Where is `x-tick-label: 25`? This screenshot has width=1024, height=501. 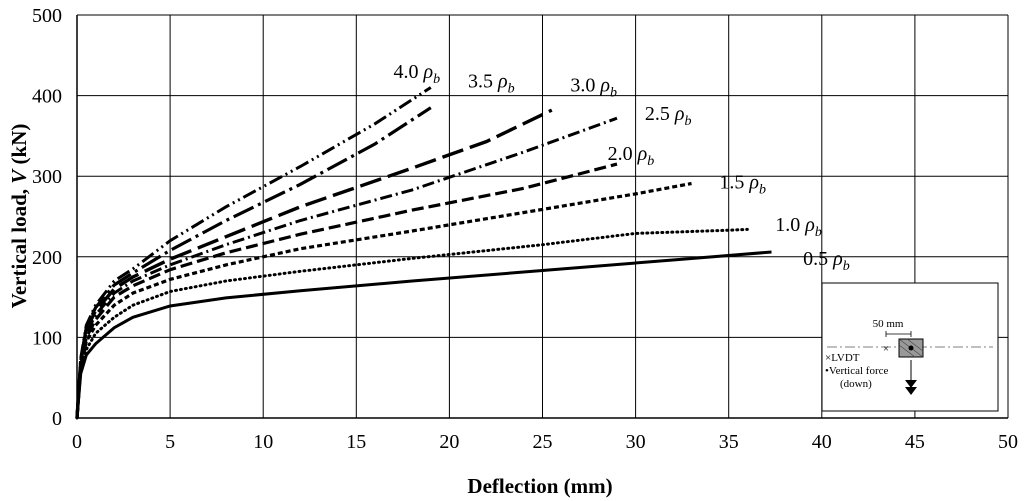 x-tick-label: 25 is located at coordinates (543, 442).